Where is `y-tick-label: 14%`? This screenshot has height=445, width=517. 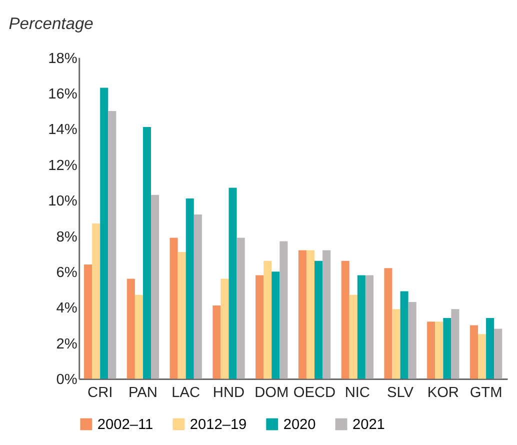 y-tick-label: 14% is located at coordinates (63, 130).